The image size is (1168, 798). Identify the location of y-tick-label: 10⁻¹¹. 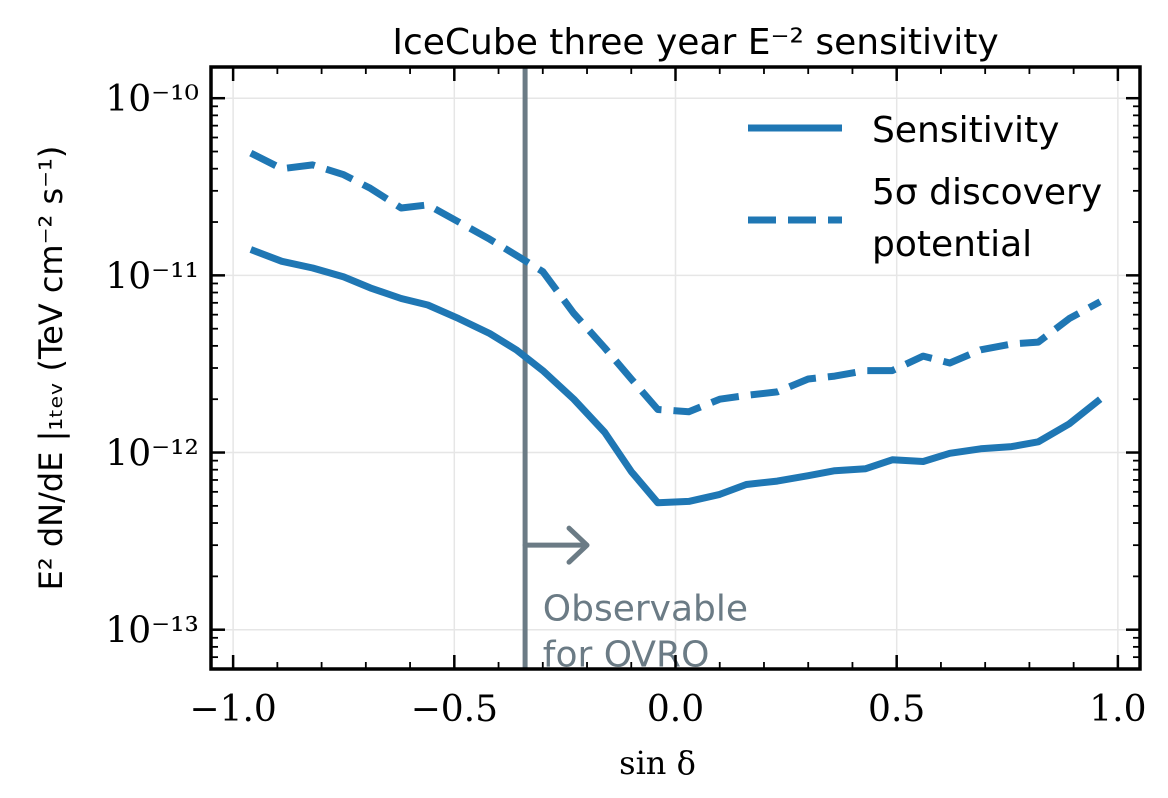
(152, 276).